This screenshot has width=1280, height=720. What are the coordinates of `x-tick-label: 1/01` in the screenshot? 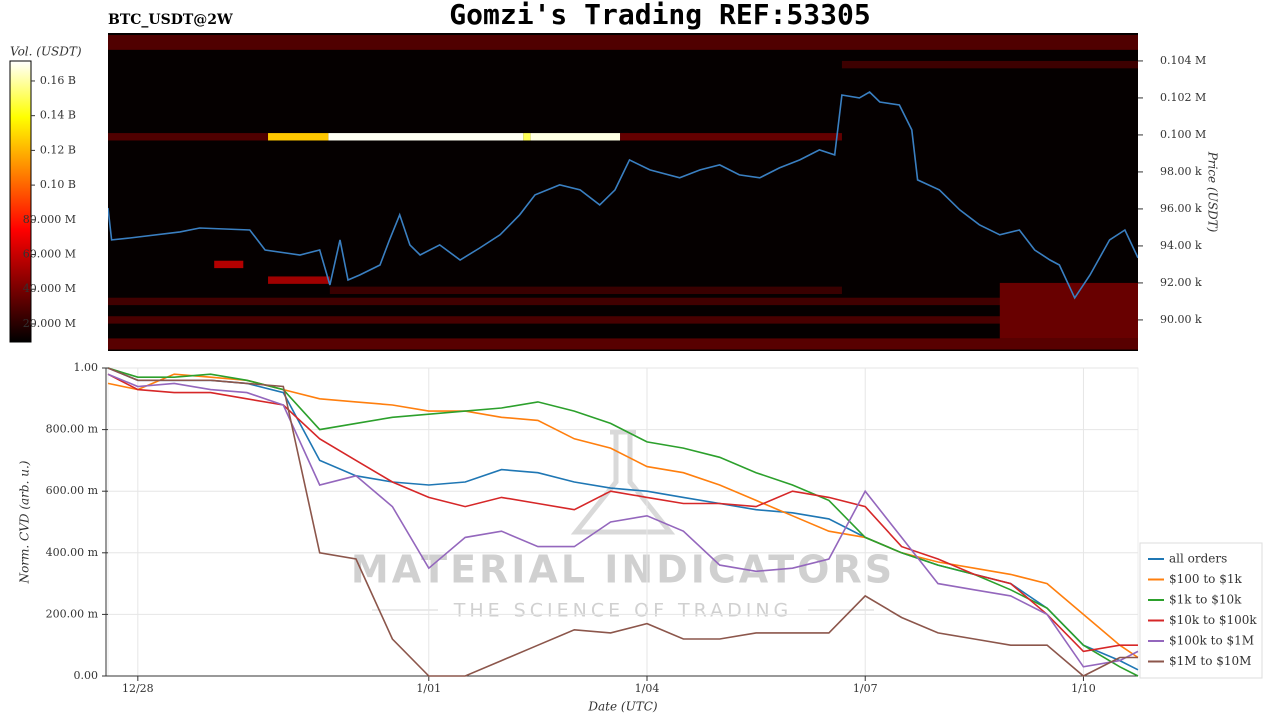 It's located at (428, 688).